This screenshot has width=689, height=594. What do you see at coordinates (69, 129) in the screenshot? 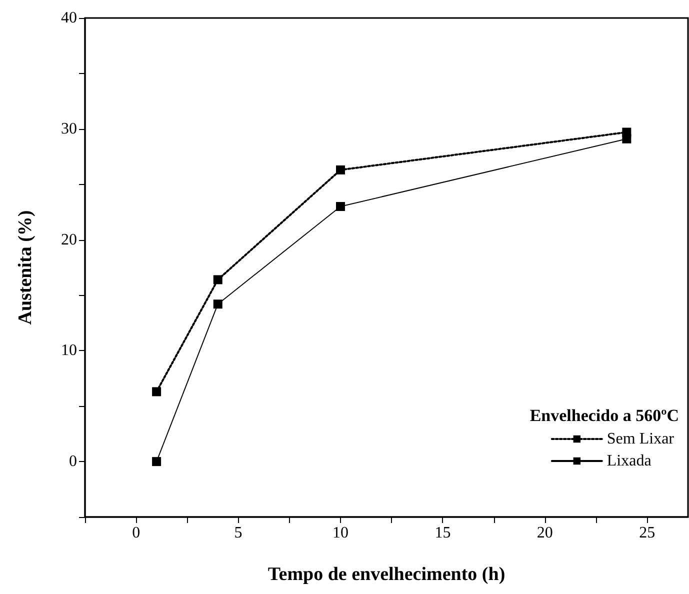
I see `y-tick-label: 30` at bounding box center [69, 129].